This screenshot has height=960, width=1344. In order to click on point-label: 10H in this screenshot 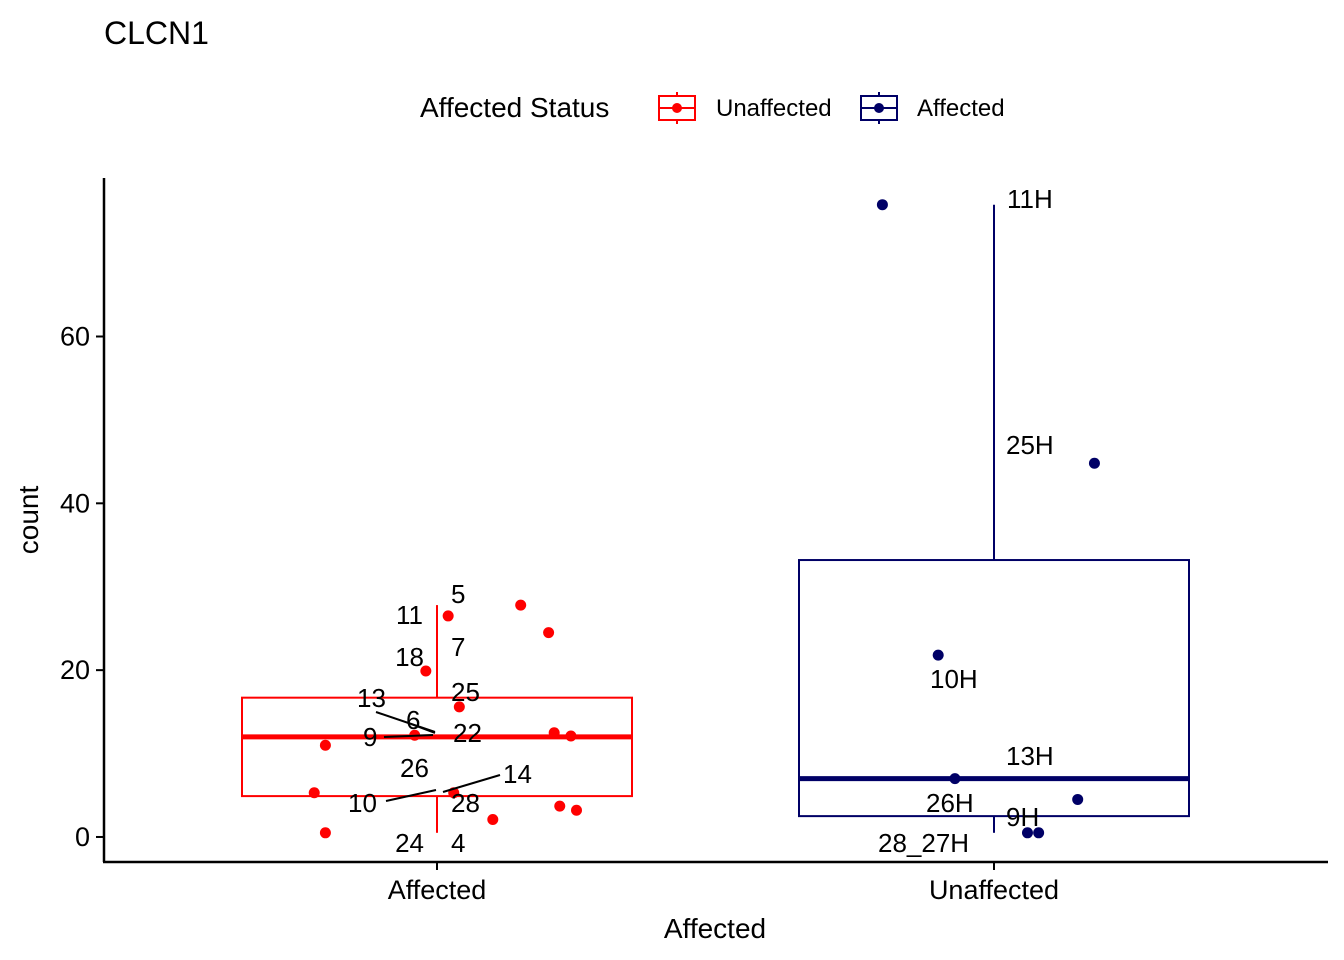, I will do `click(954, 679)`.